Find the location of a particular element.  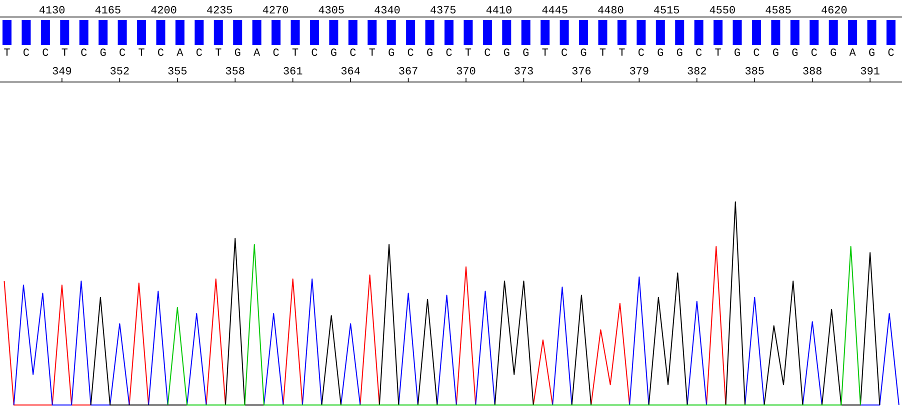

x2-tick-label: 4270 is located at coordinates (275, 10).